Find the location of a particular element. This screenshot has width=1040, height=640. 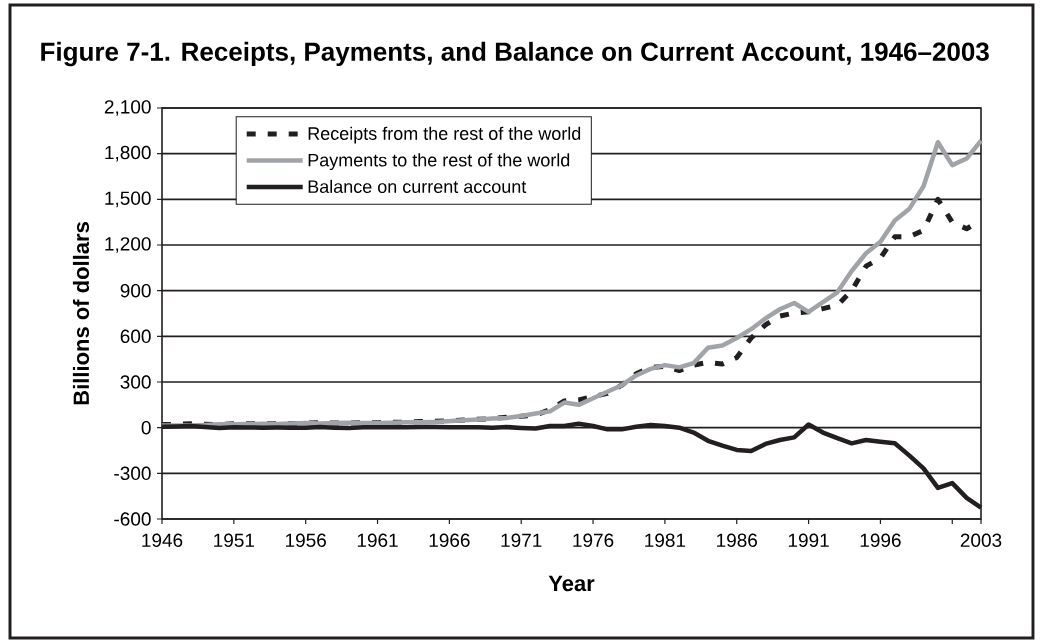

x-tick-label: 1966 is located at coordinates (449, 540).